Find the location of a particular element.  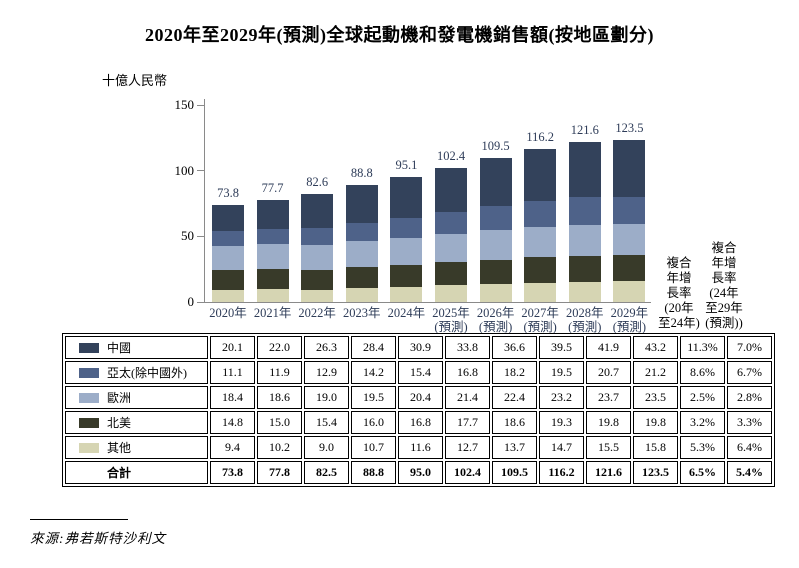

x-axis-category-label: 2024年 is located at coordinates (406, 313).